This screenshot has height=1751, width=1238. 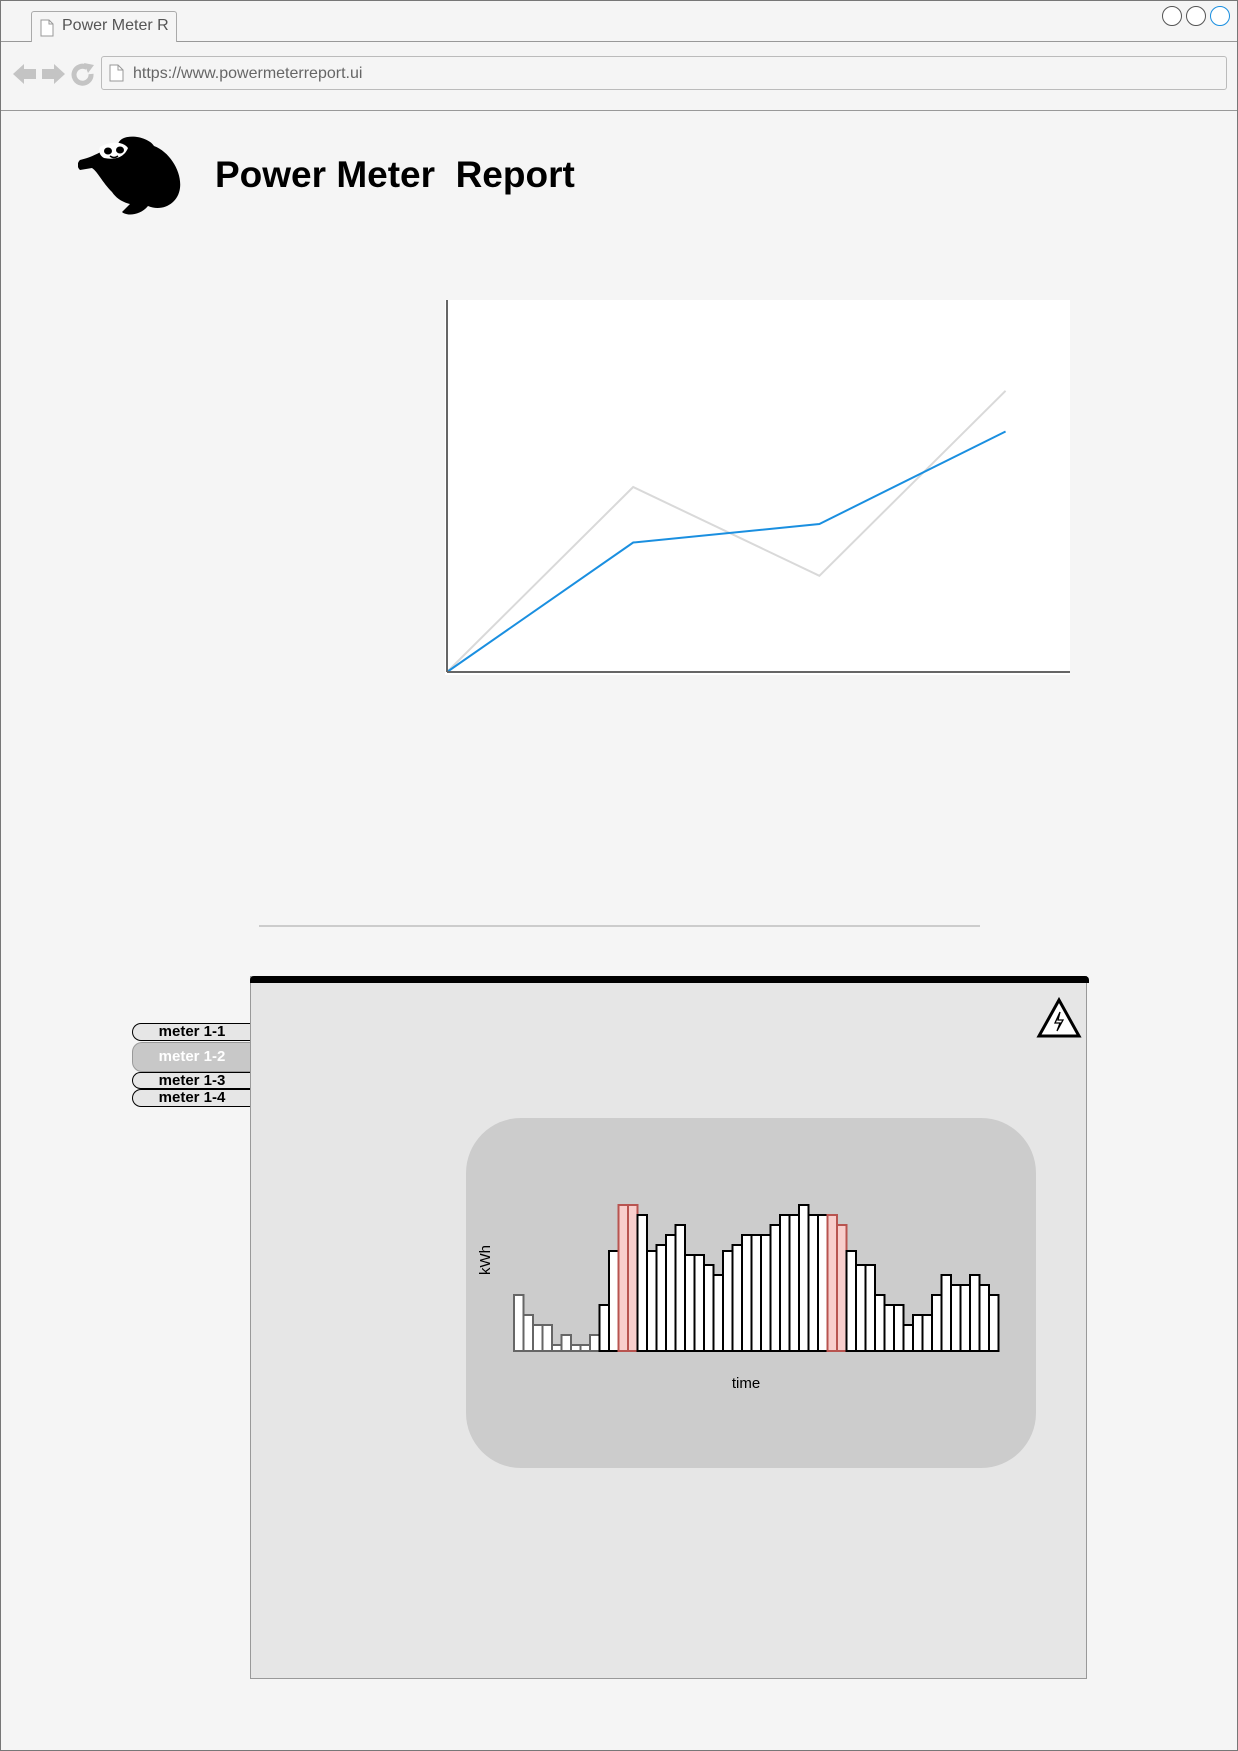 What do you see at coordinates (669, 979) in the screenshot?
I see `panel-header-bar` at bounding box center [669, 979].